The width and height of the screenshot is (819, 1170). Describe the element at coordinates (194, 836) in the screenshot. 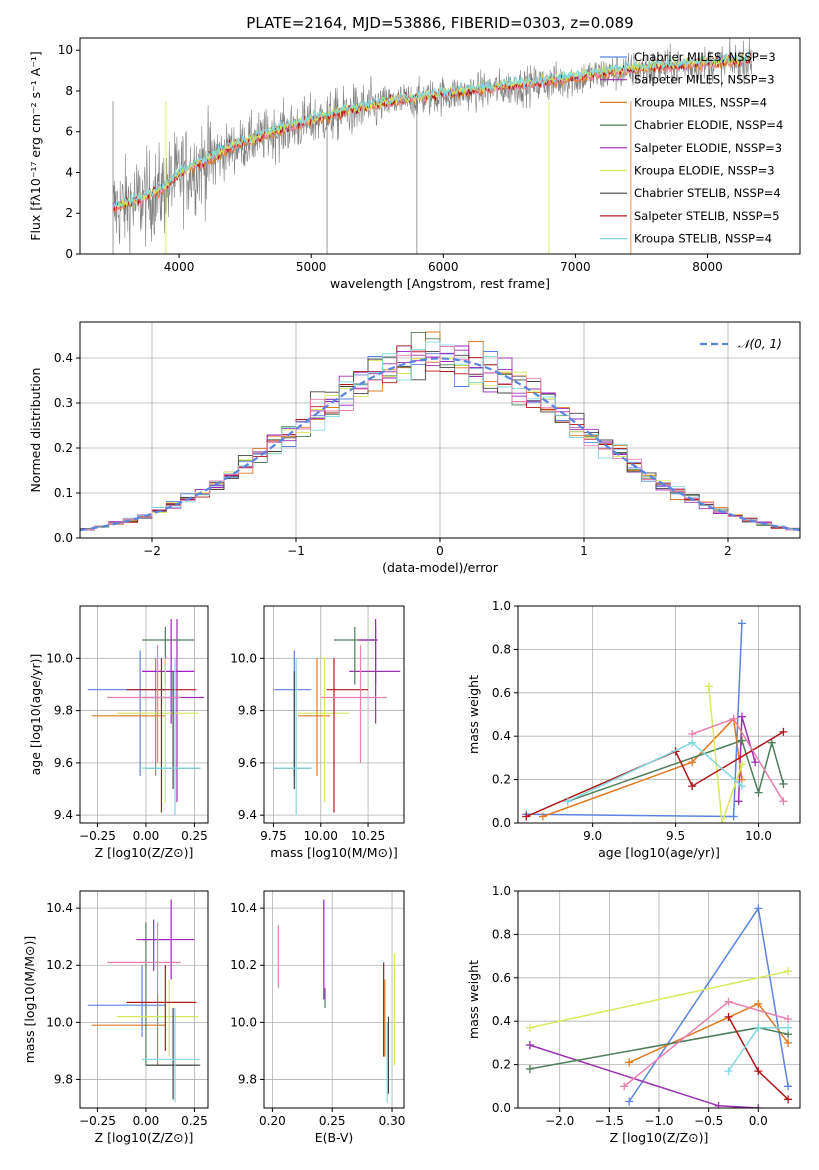

I see `x-tick-label: 0.25` at that location.